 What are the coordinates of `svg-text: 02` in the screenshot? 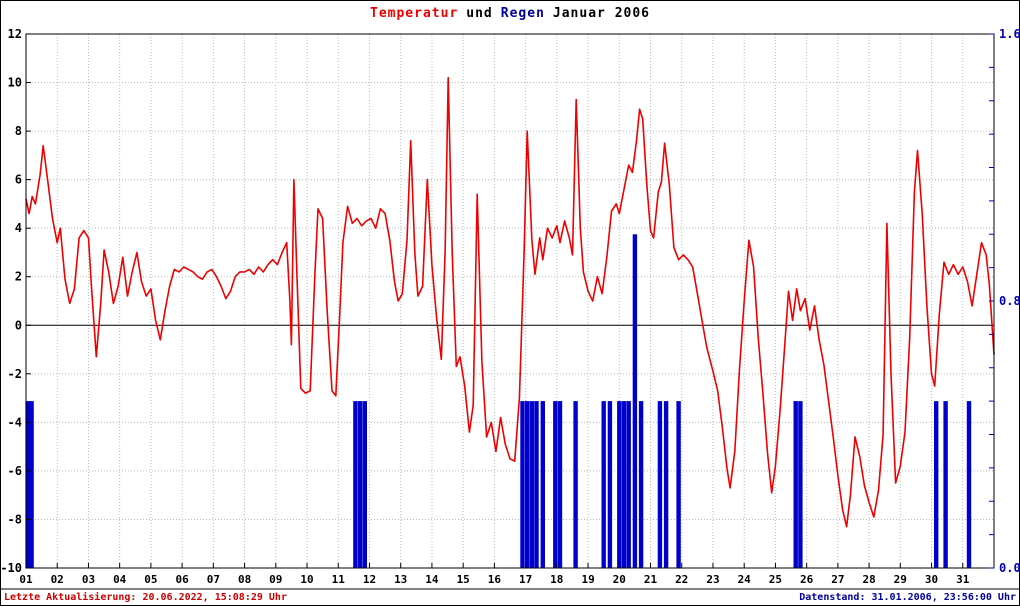 It's located at (57, 579).